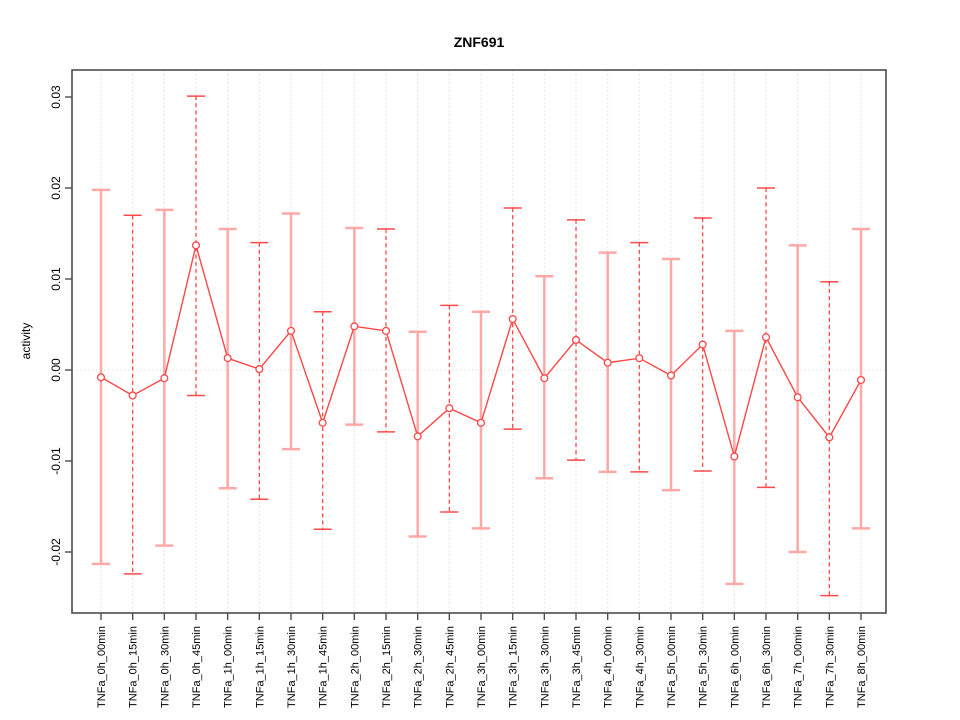  What do you see at coordinates (545, 667) in the screenshot?
I see `x-tick-label: TNFa_3h_30min` at bounding box center [545, 667].